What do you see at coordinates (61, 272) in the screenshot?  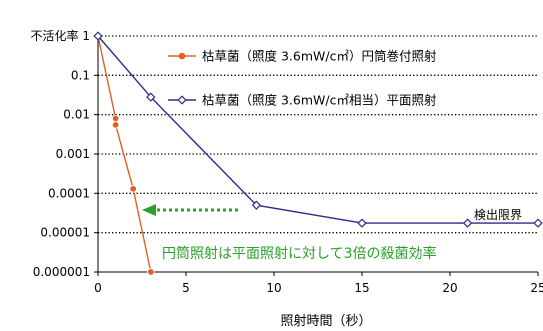 I see `y-tick-label: 0.000001` at bounding box center [61, 272].